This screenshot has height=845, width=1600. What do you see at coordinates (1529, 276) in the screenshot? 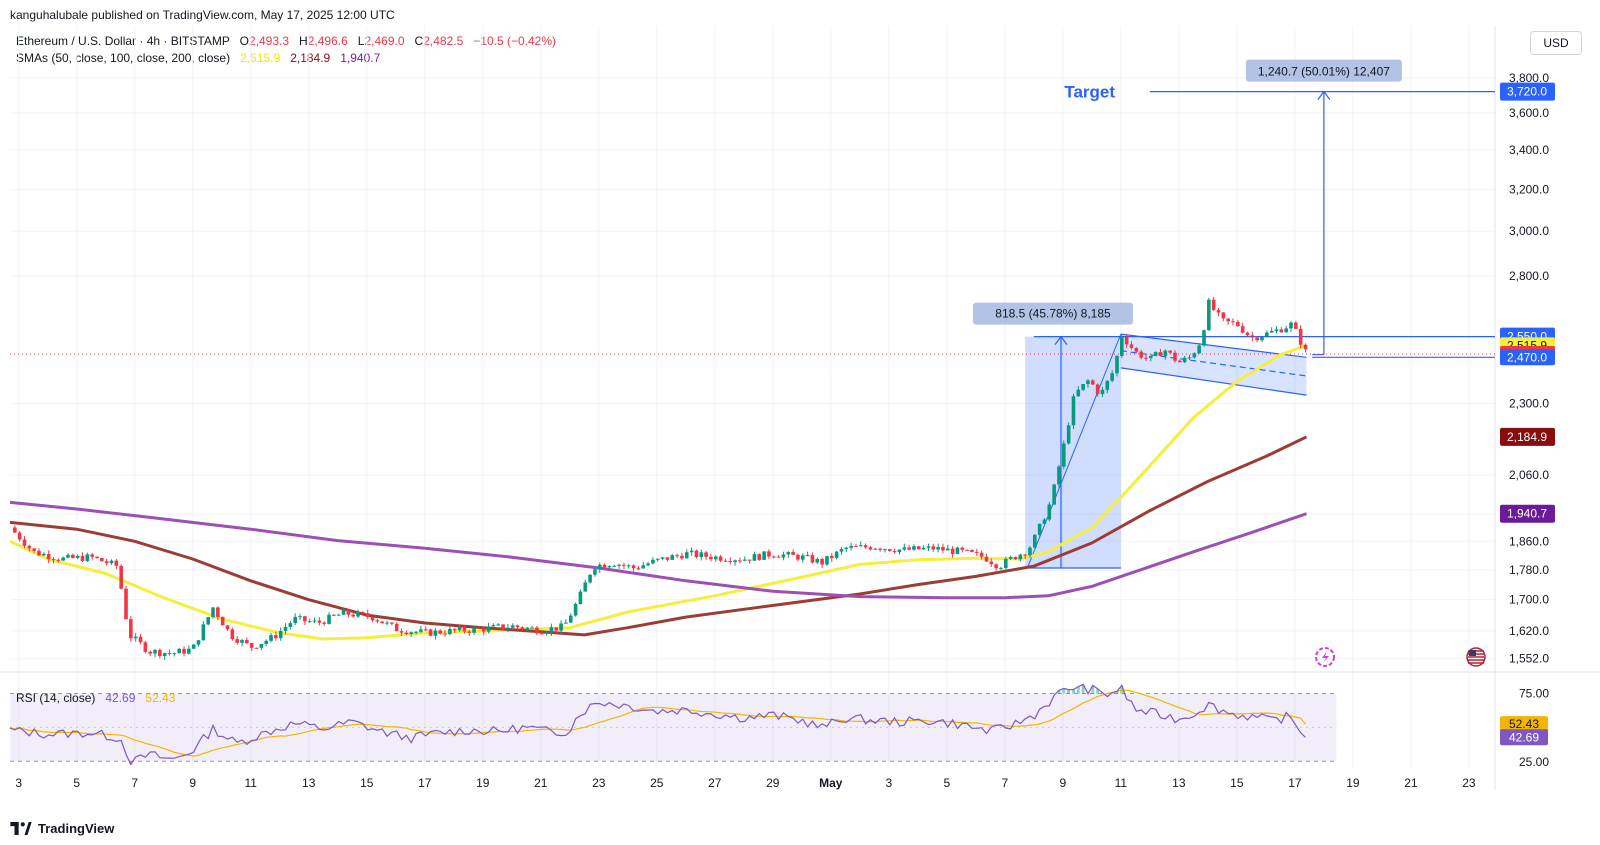
I see `y-tick-label: 2,800.0` at bounding box center [1529, 276].